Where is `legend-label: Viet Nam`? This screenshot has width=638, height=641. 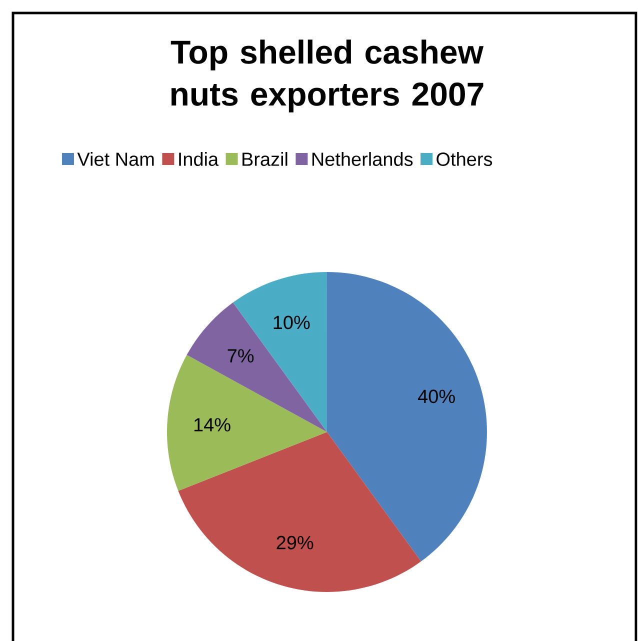
legend-label: Viet Nam is located at coordinates (115, 159).